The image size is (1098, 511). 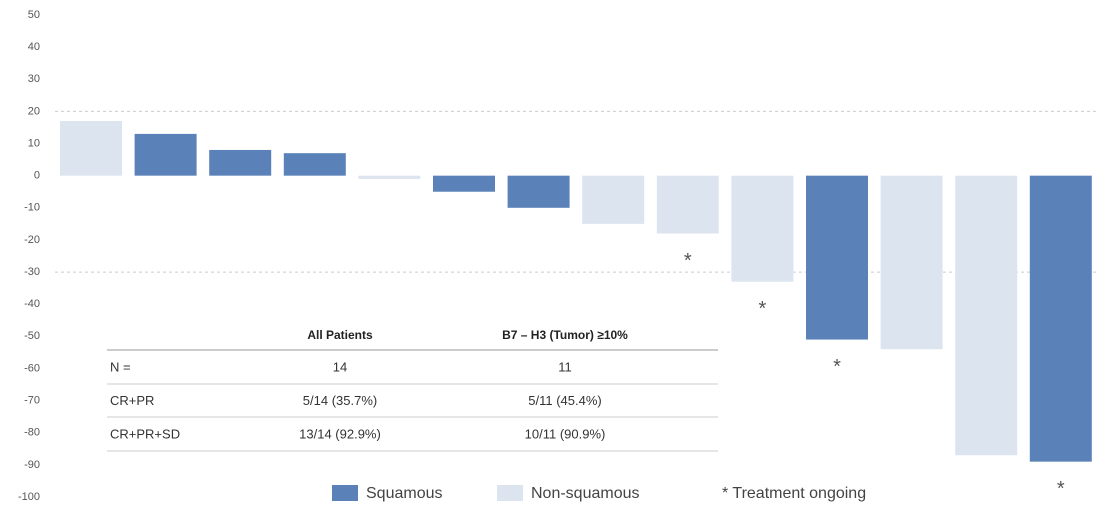 What do you see at coordinates (34, 15) in the screenshot?
I see `y-tick-label: 50` at bounding box center [34, 15].